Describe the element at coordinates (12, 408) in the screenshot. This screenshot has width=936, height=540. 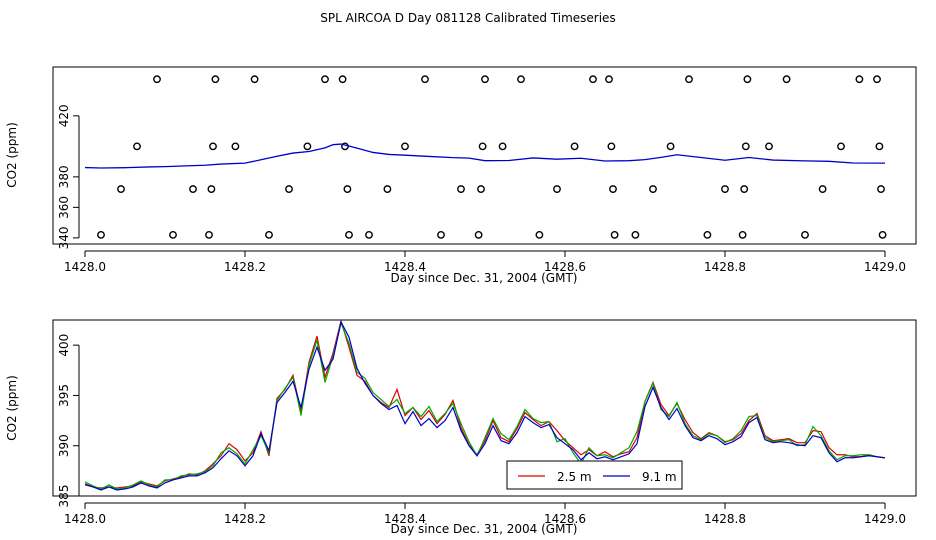
I see `y-axis-label-bottom: CO2 (ppm)` at that location.